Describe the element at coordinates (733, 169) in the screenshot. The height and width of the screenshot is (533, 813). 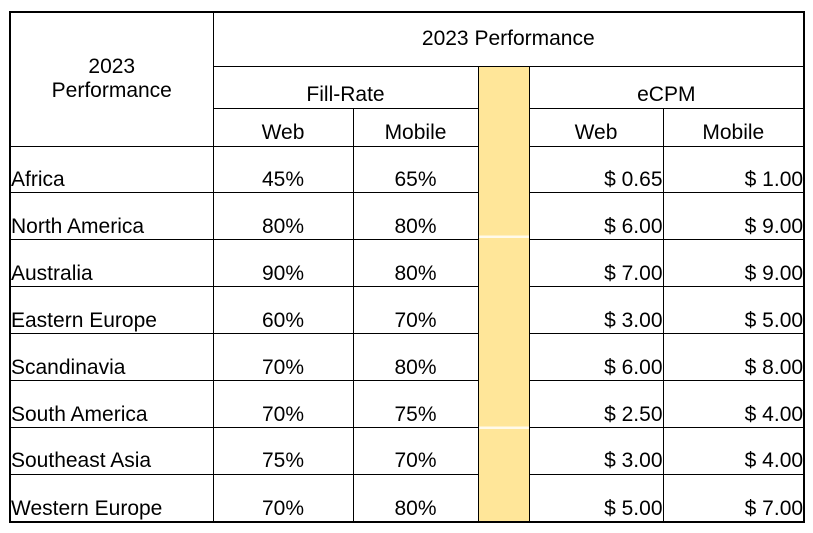
I see `ecpm-mobile-cell: $ 1.00` at that location.